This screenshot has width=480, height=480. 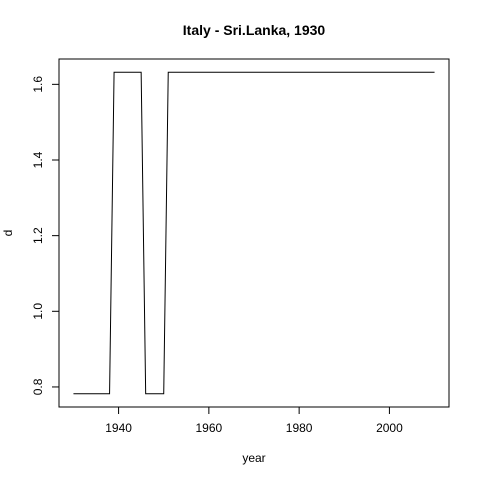 What do you see at coordinates (45, 235) in the screenshot?
I see `y-axis: 0.8 1.0 1.2 1.4 1.6` at bounding box center [45, 235].